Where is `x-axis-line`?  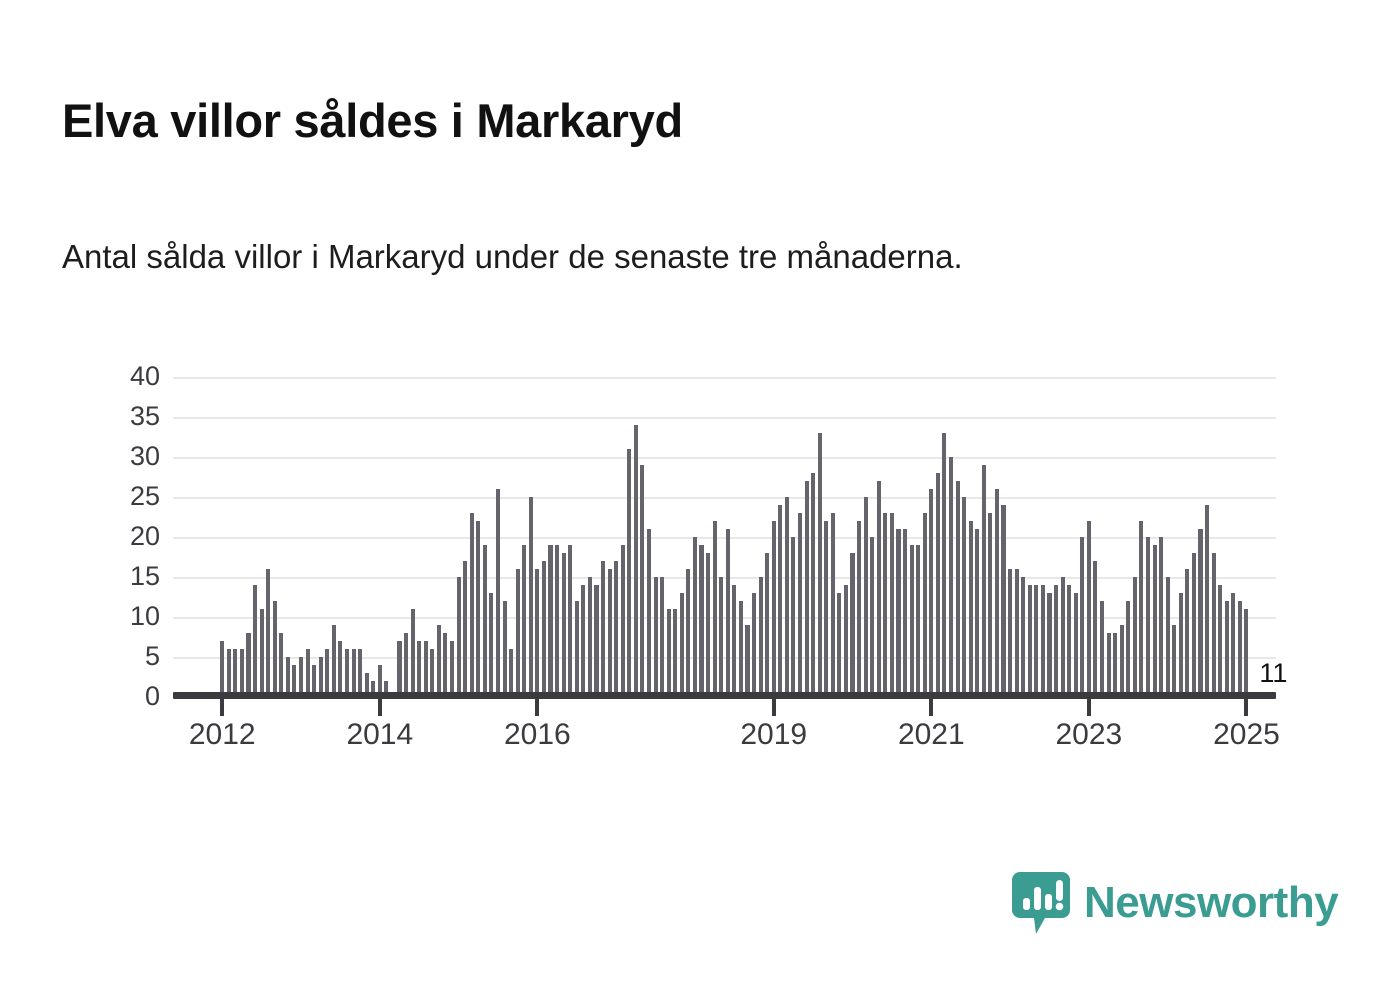
x-axis-line is located at coordinates (724, 695).